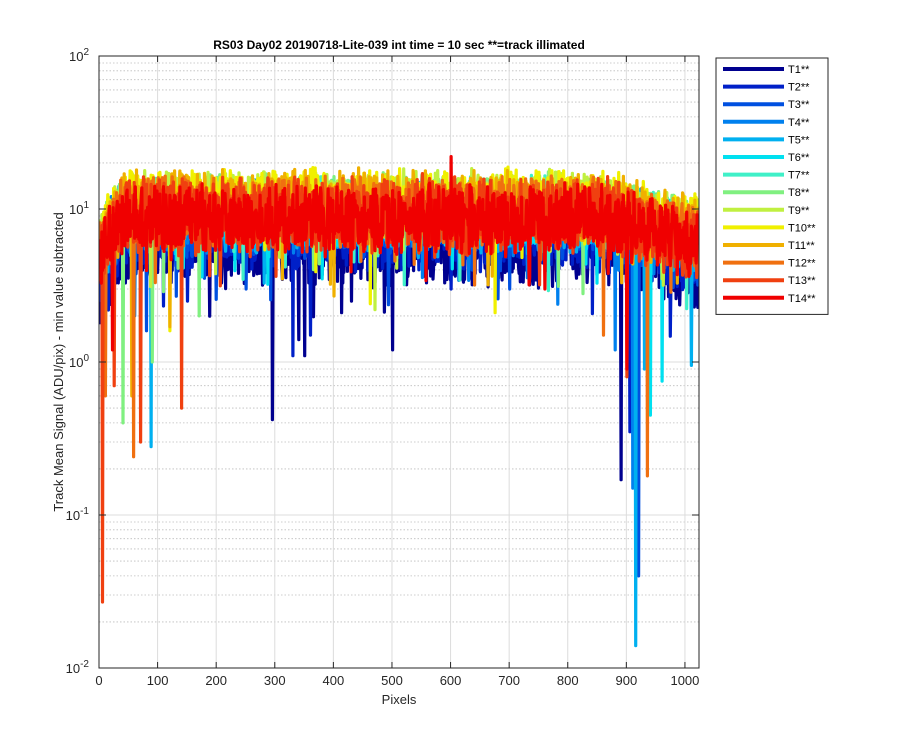 Image resolution: width=900 pixels, height=750 pixels. Describe the element at coordinates (799, 211) in the screenshot. I see `legend-label: T9**` at that location.